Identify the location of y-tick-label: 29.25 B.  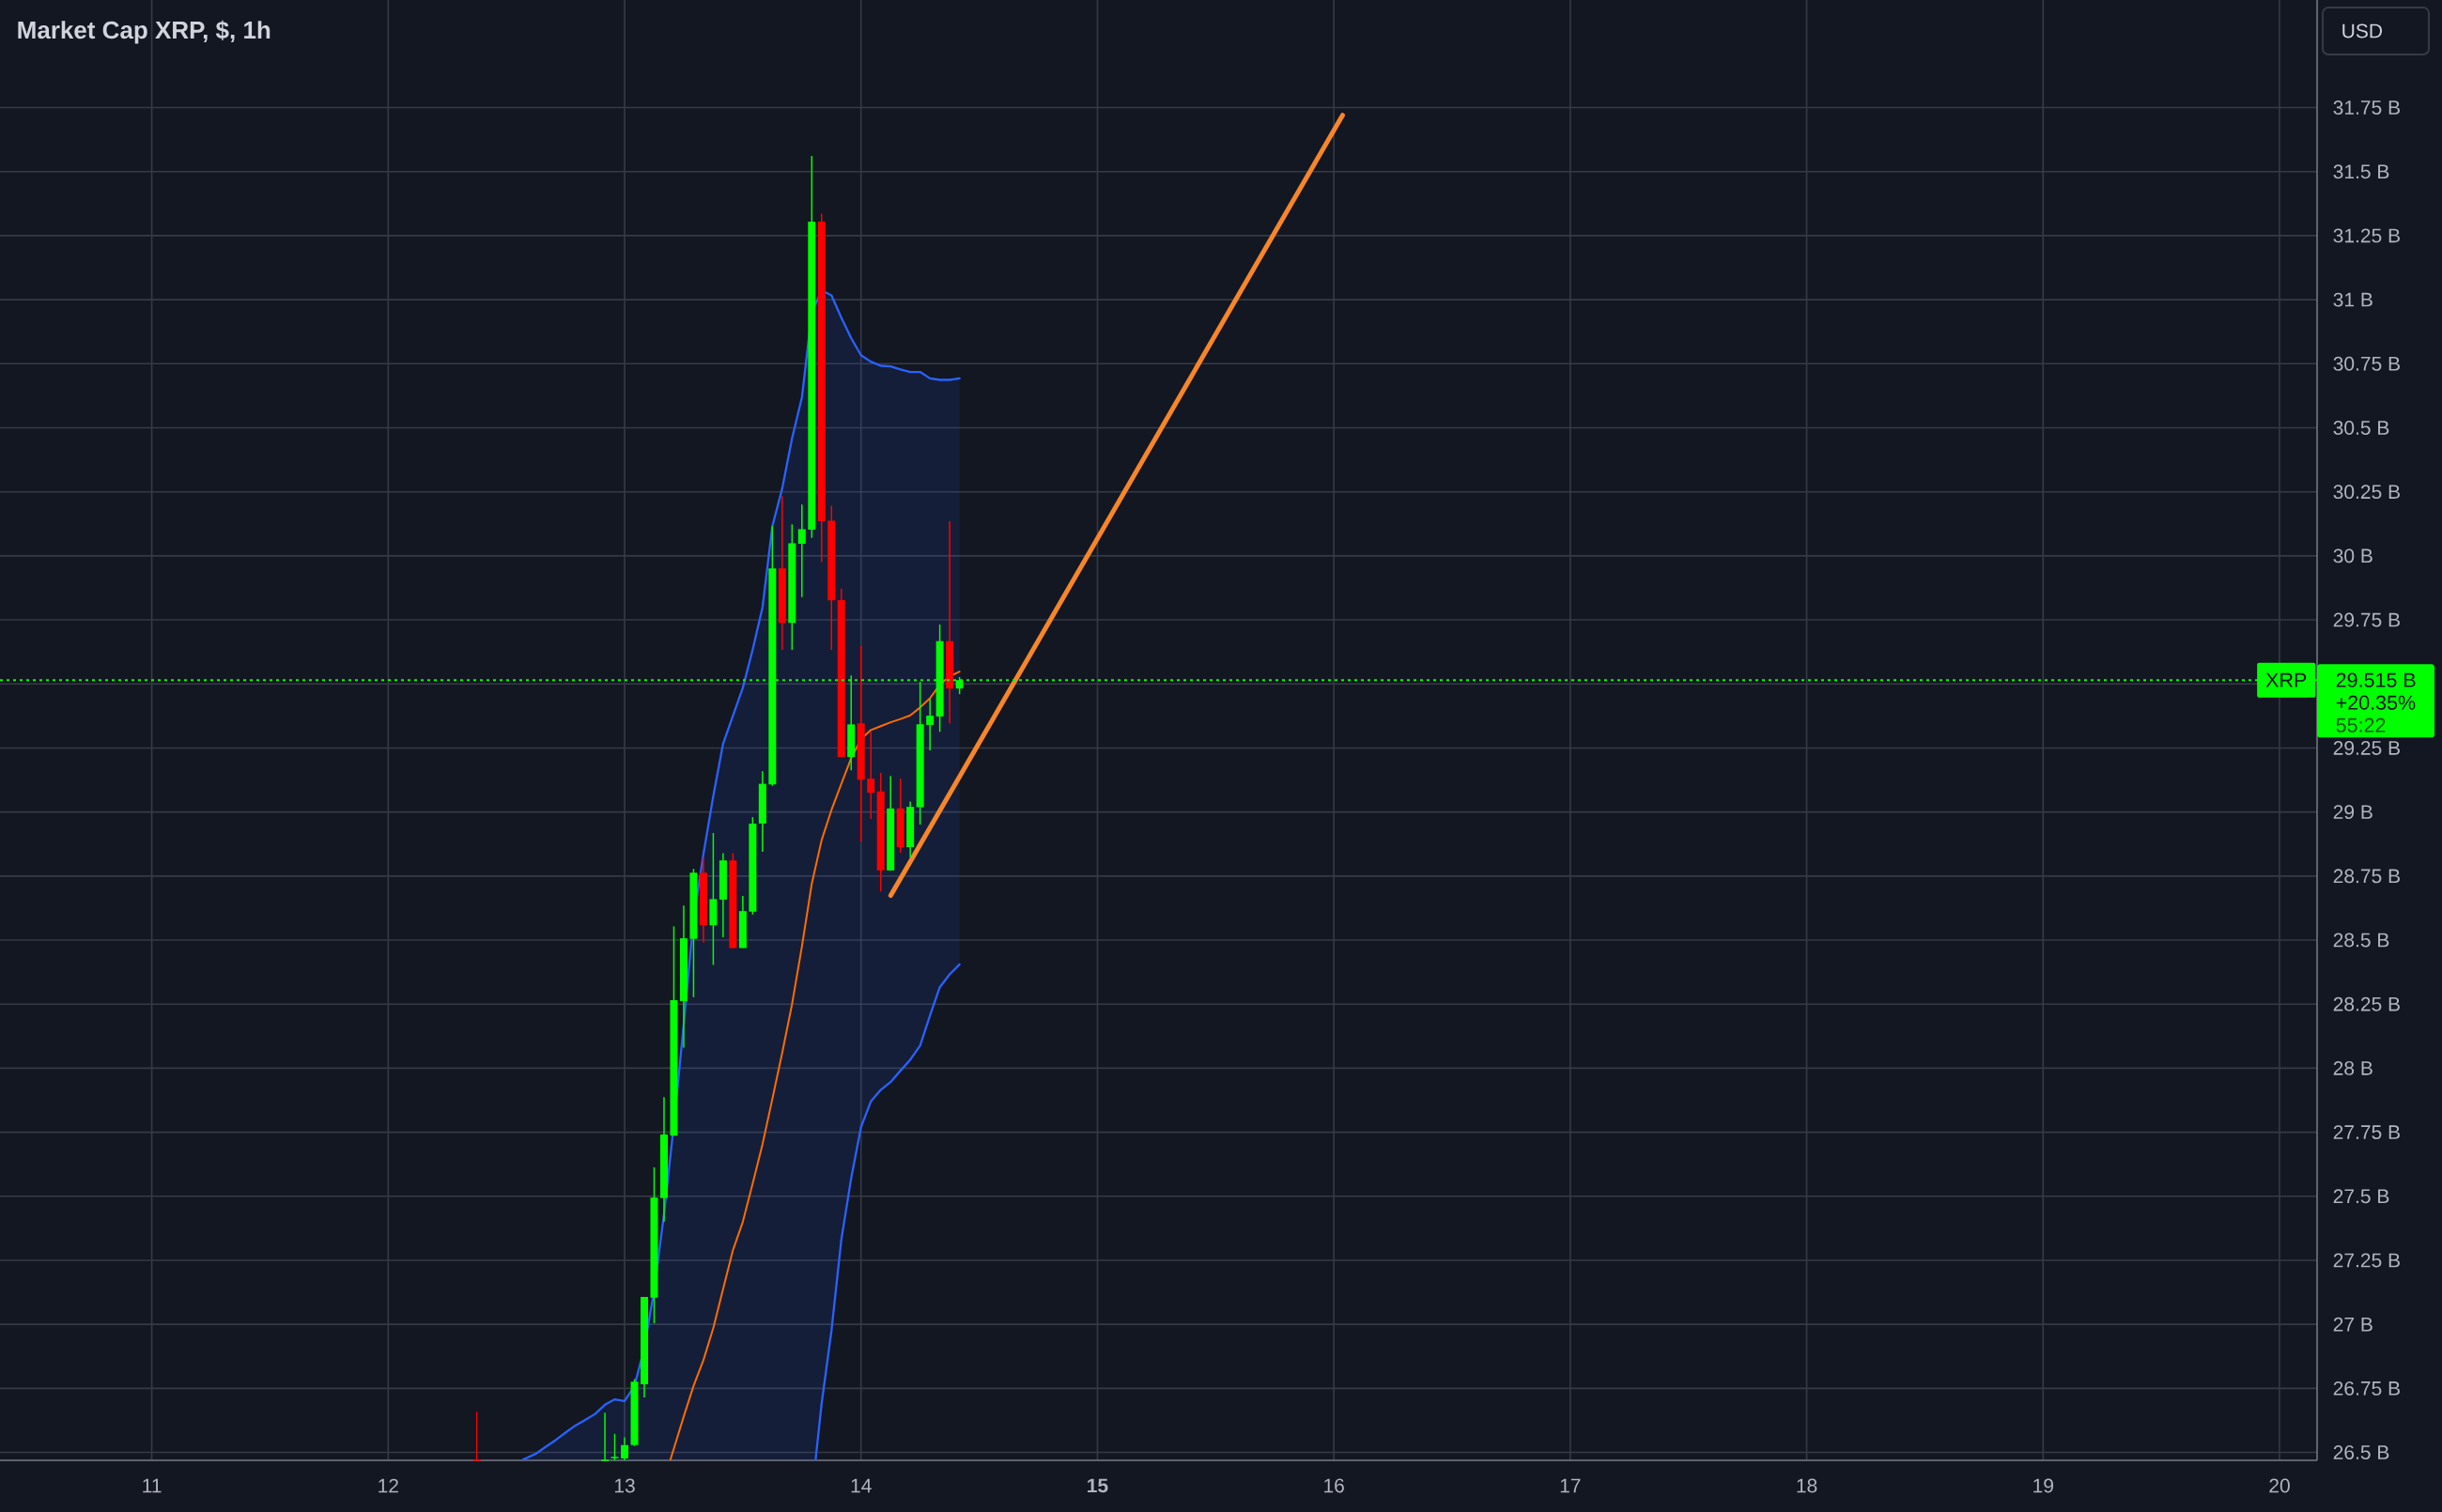
(2366, 748).